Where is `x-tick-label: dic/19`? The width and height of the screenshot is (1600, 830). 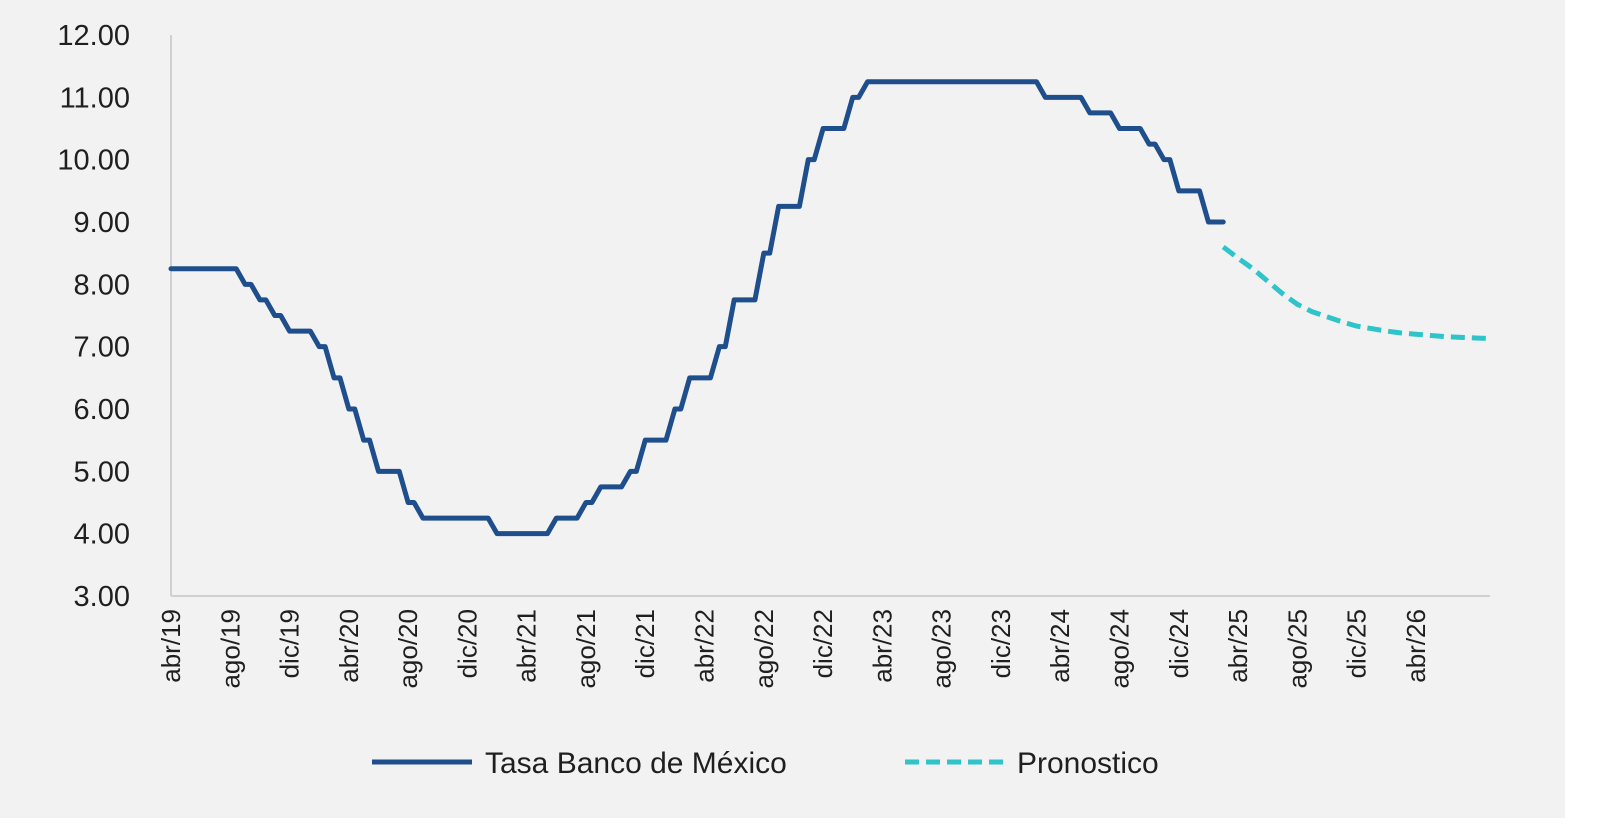
x-tick-label: dic/19 is located at coordinates (290, 643).